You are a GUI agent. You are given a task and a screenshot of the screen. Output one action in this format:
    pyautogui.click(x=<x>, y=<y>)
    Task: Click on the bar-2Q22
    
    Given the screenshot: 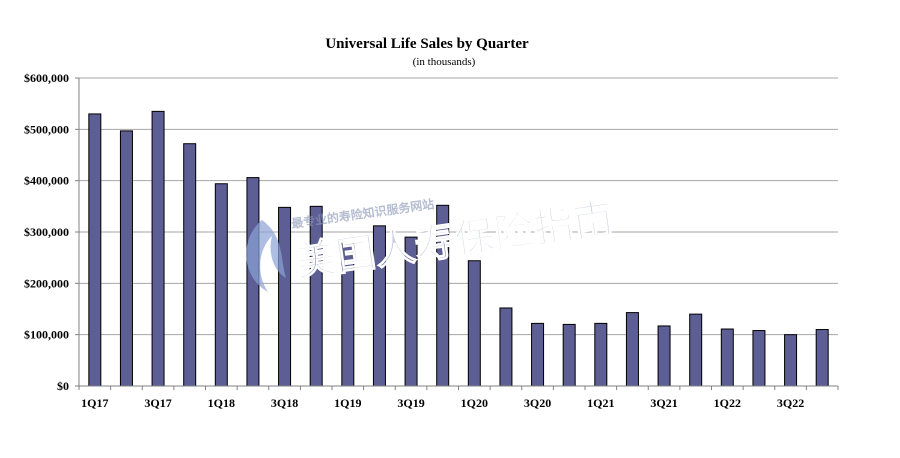 What is the action you would take?
    pyautogui.click(x=759, y=358)
    